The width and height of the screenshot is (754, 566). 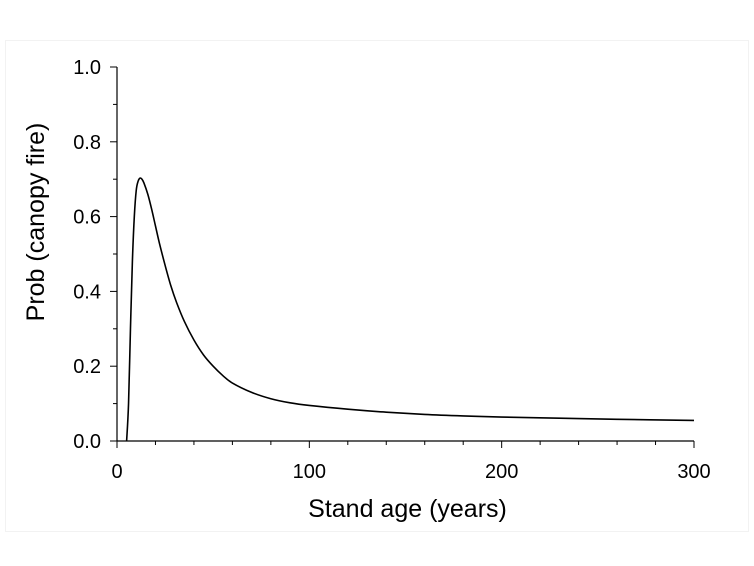 I want to click on x-tick-label: 200, so click(x=501, y=472).